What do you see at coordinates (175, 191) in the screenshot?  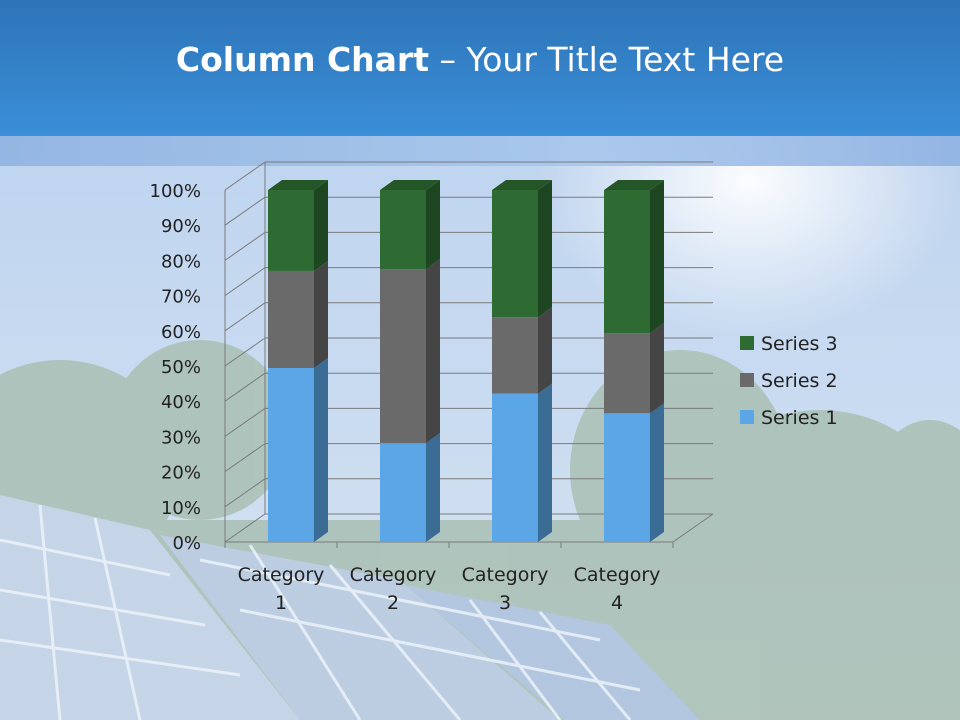 I see `y-tick-label: 100%` at bounding box center [175, 191].